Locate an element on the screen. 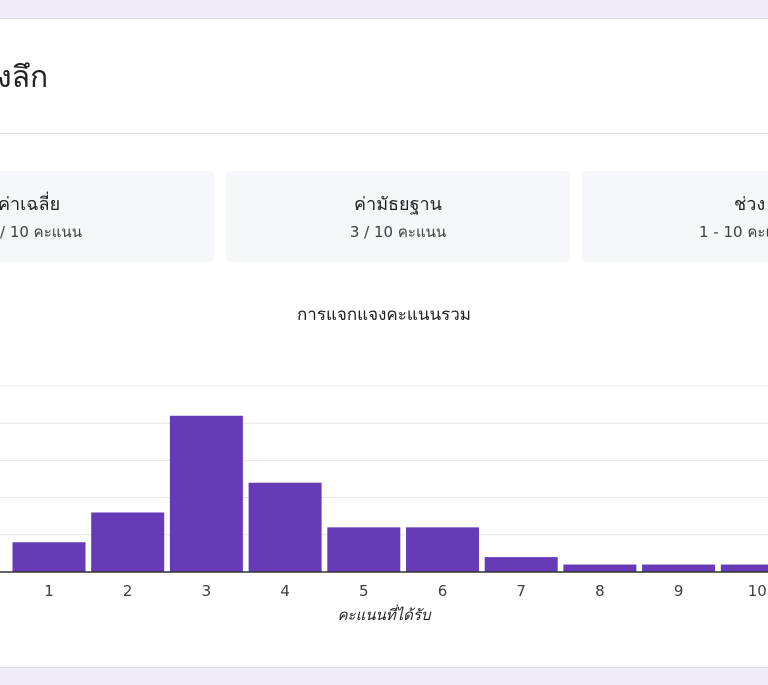 The height and width of the screenshot is (685, 768). stat-card-range: ช่วง 1 - 10 คะแ is located at coordinates (675, 216).